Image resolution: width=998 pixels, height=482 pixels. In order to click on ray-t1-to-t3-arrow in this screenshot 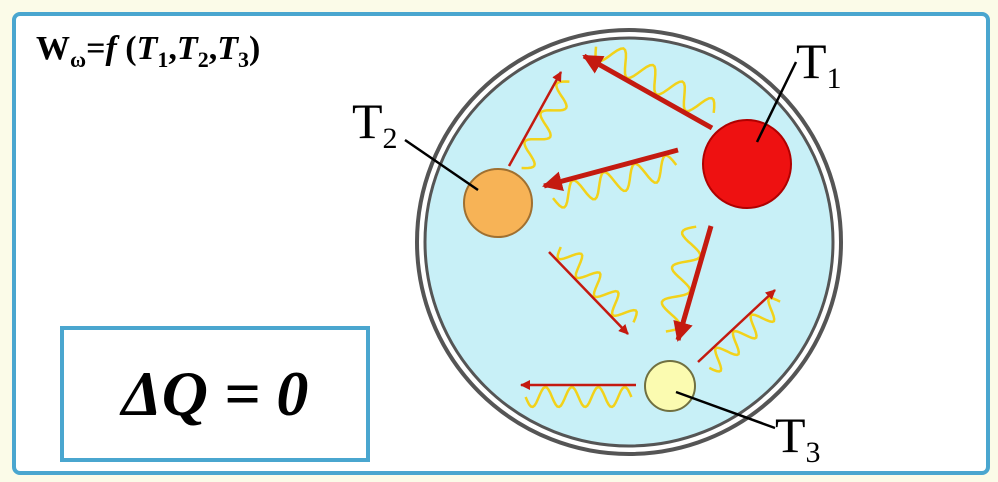, I will do `click(693, 283)`.